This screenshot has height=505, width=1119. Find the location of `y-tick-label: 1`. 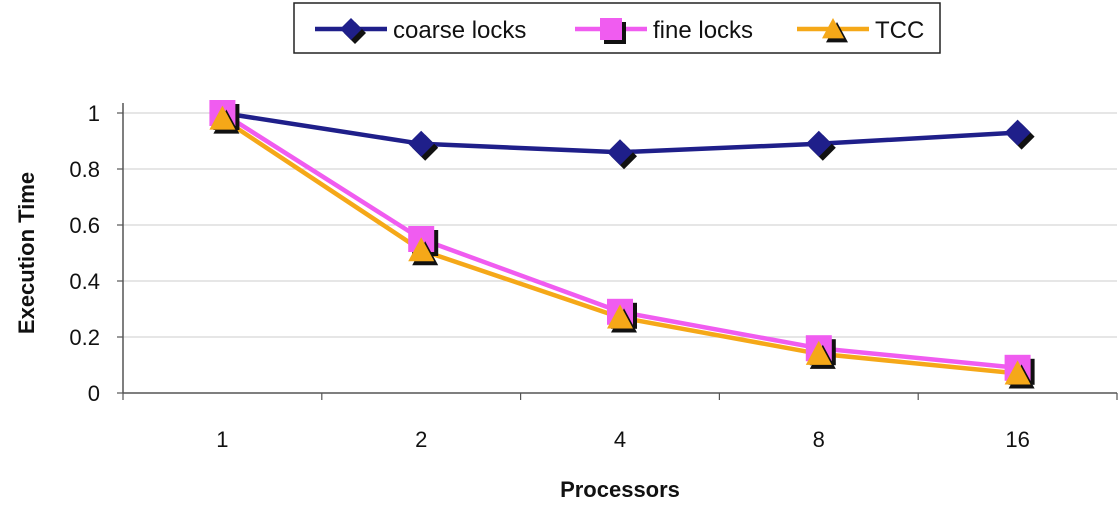

y-tick-label: 1 is located at coordinates (94, 113).